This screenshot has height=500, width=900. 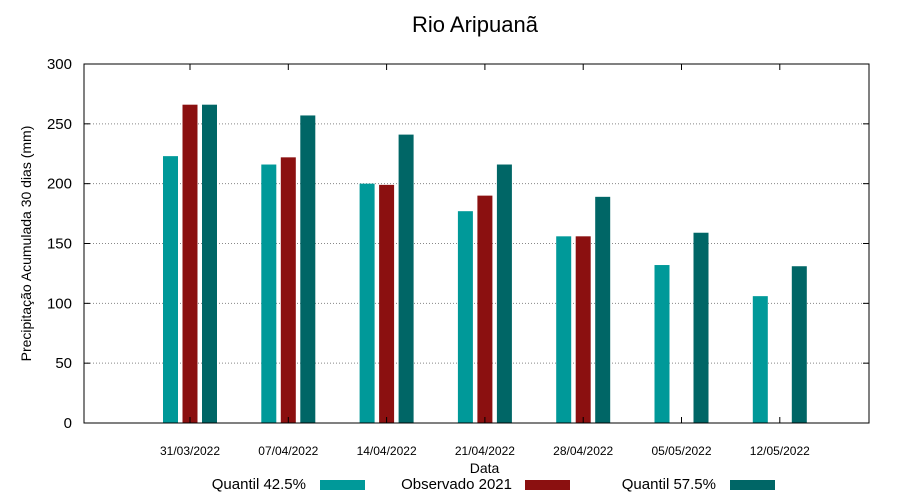 What do you see at coordinates (59, 244) in the screenshot?
I see `y-tick-label: 150` at bounding box center [59, 244].